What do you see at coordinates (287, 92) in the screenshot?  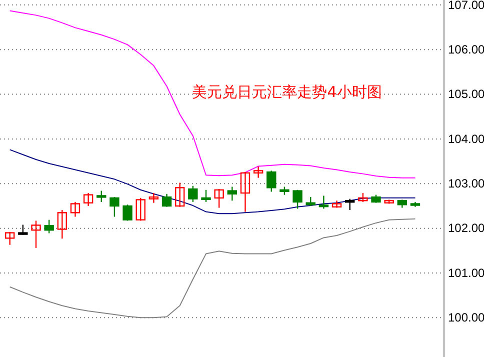 I see `text: 美元兑日元汇率走势4小时图` at bounding box center [287, 92].